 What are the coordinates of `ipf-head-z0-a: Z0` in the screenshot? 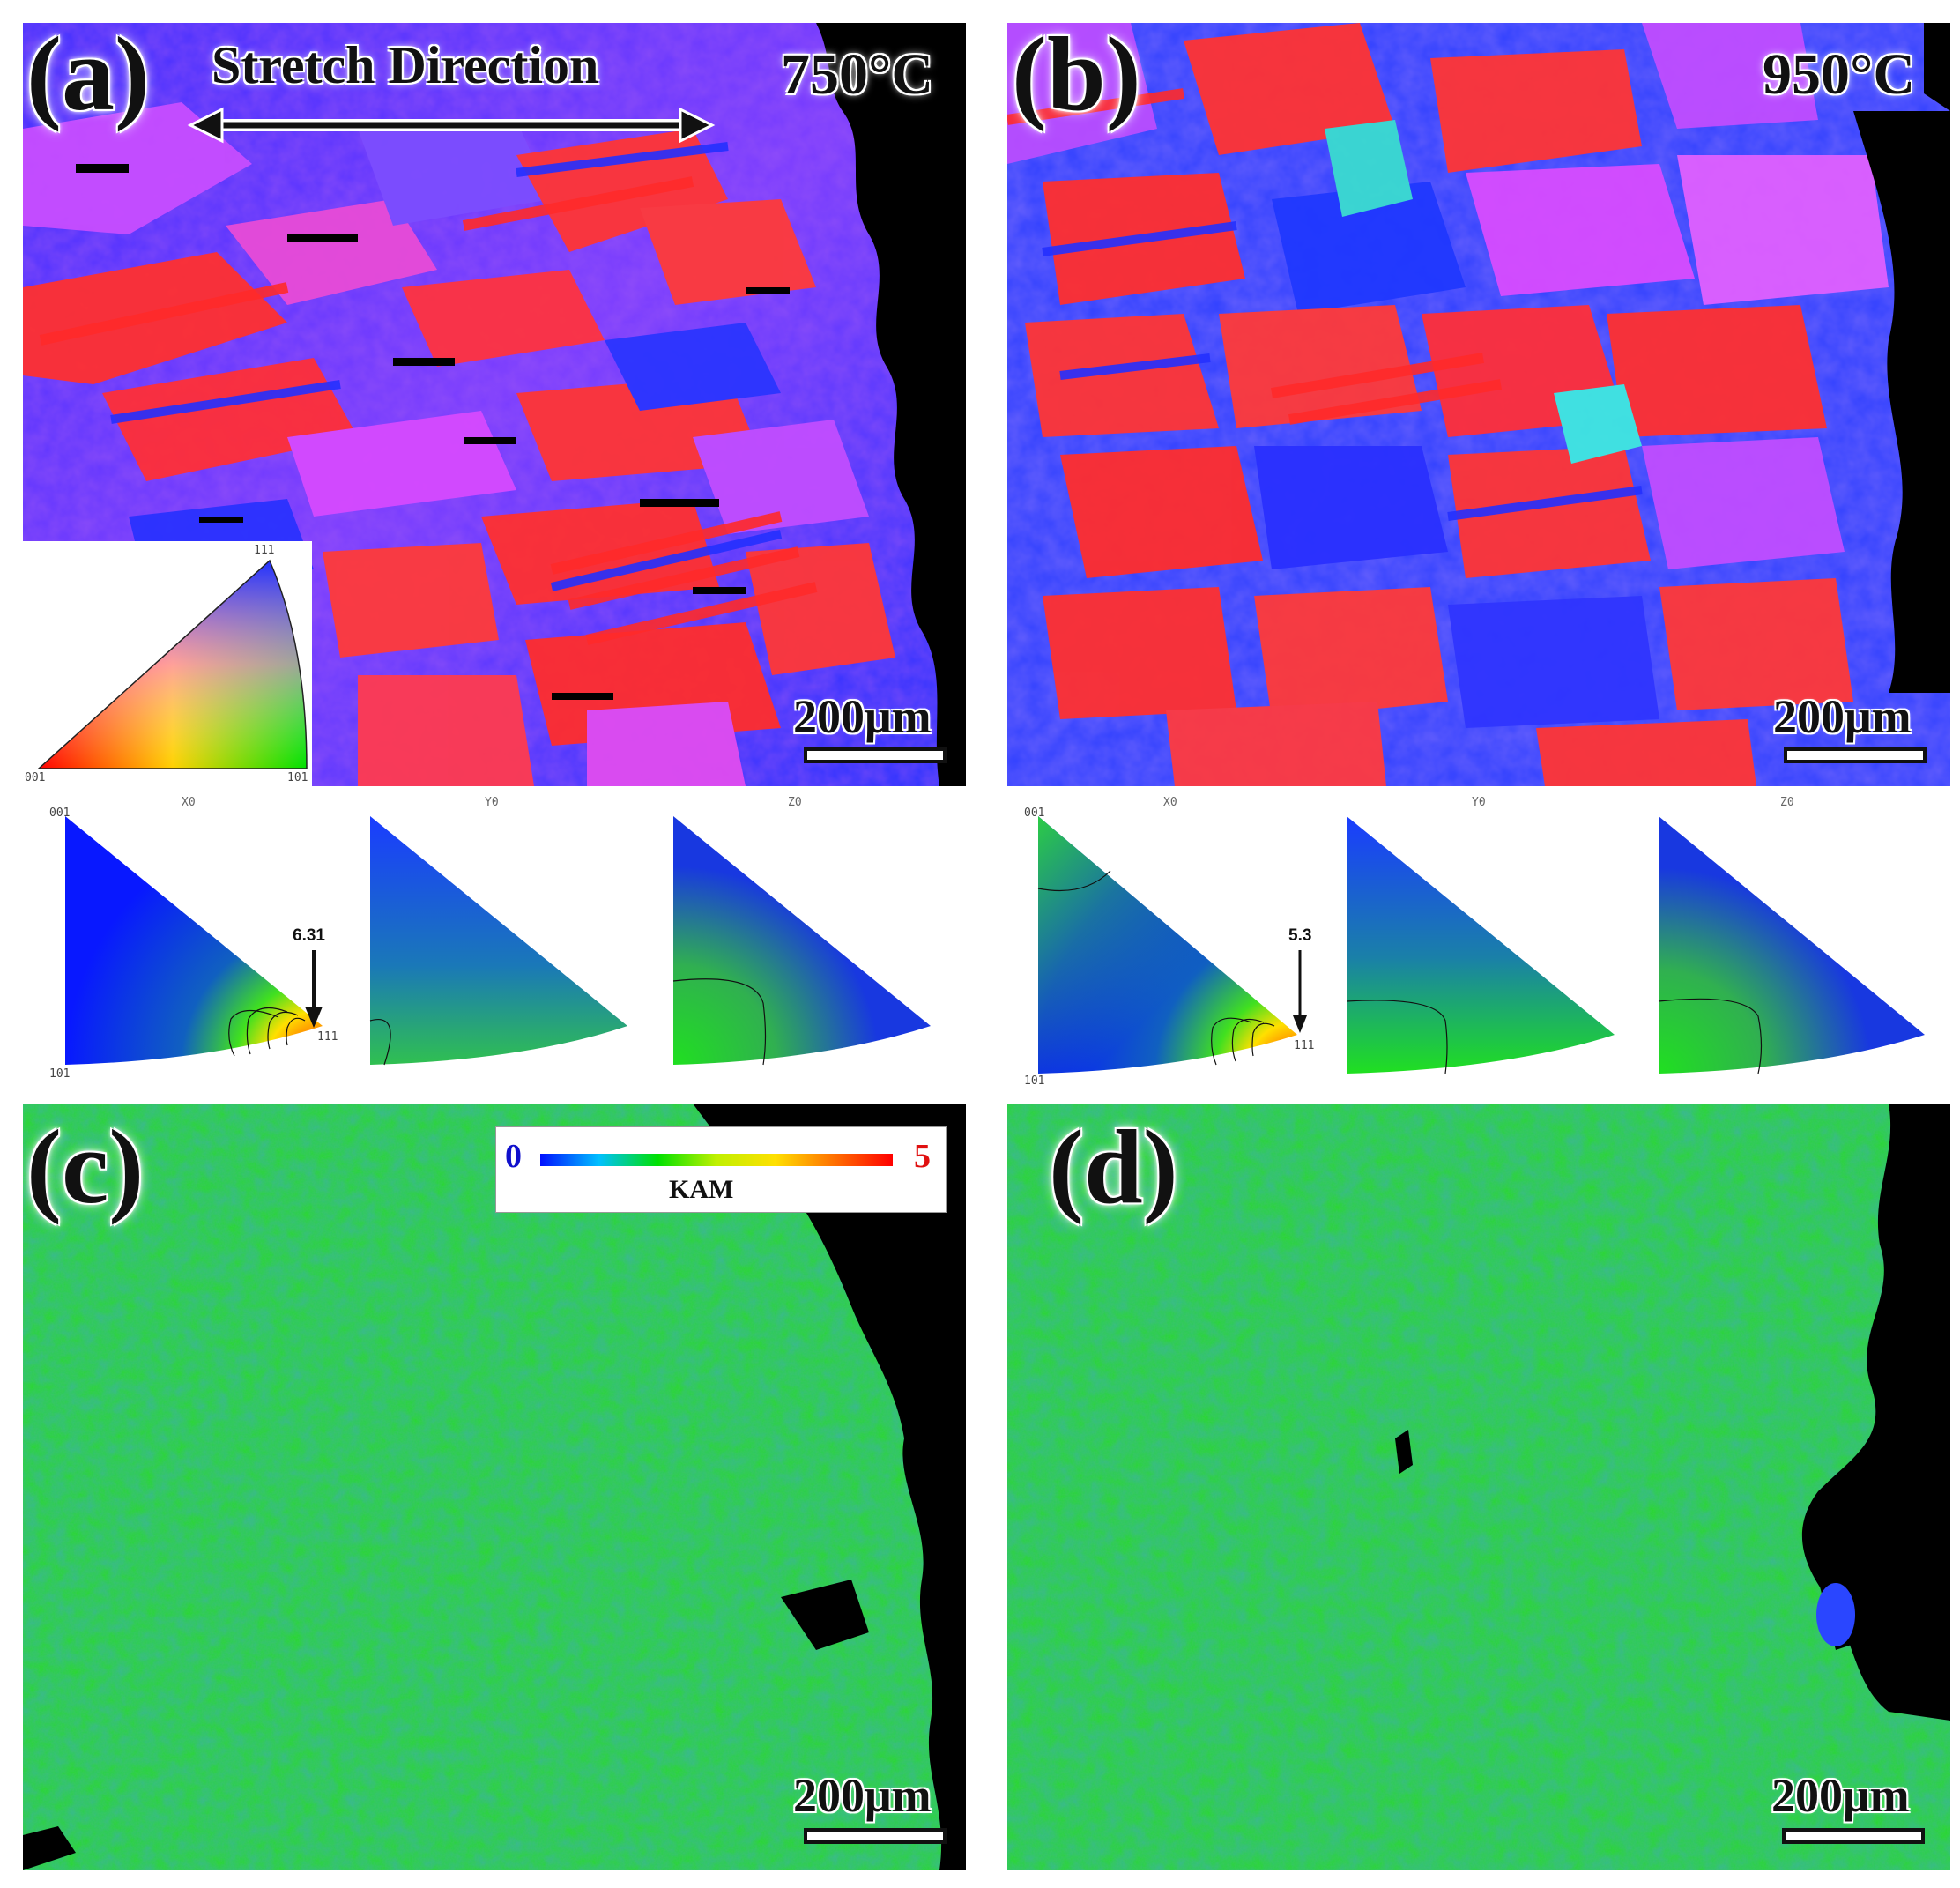 It's located at (795, 802).